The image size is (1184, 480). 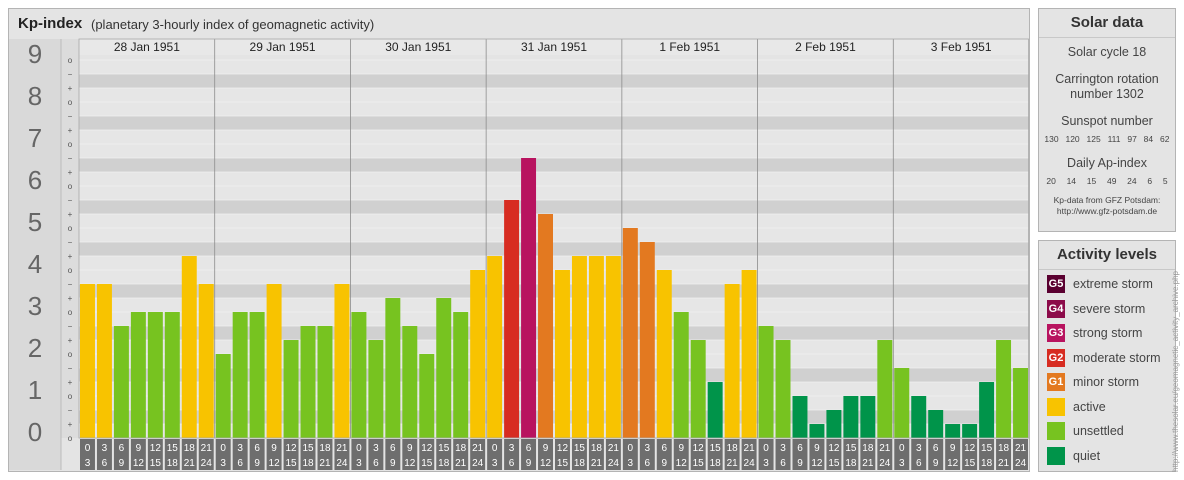 I want to click on ap-value: 49, so click(x=1111, y=181).